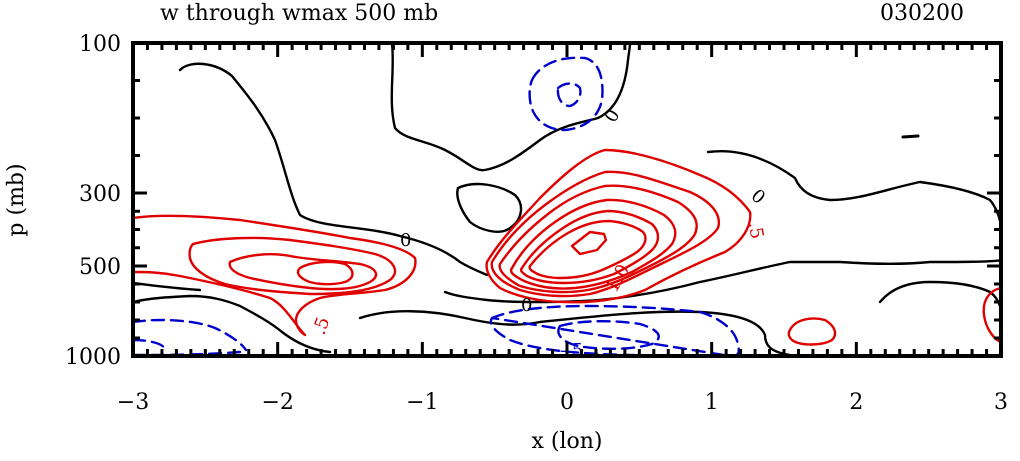 This screenshot has width=1020, height=461. What do you see at coordinates (232, 324) in the screenshot?
I see `zero-contour-left-low` at bounding box center [232, 324].